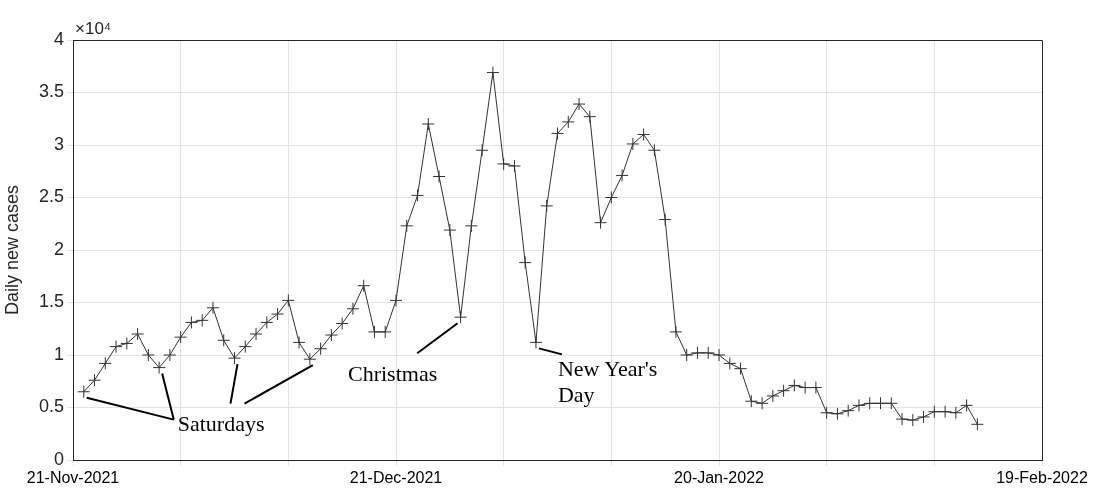 The width and height of the screenshot is (1099, 501). I want to click on y-tick-label: 2, so click(58, 248).